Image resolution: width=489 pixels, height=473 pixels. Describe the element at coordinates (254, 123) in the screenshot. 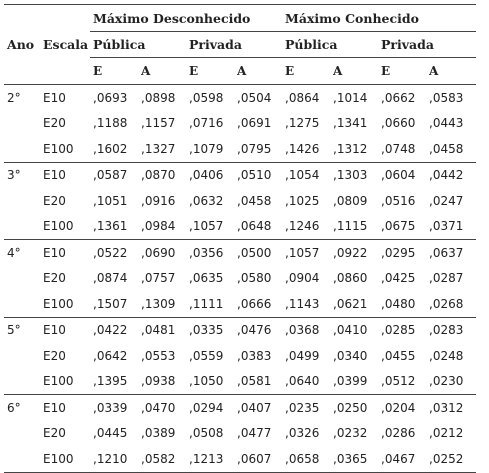

I see `cell-value: ,0691` at that location.